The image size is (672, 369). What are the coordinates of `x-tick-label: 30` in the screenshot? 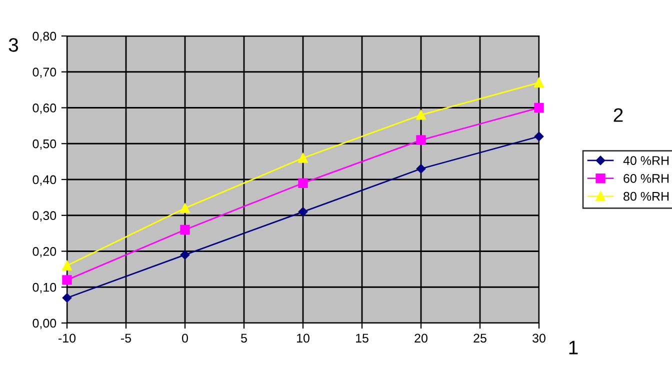 It's located at (539, 338).